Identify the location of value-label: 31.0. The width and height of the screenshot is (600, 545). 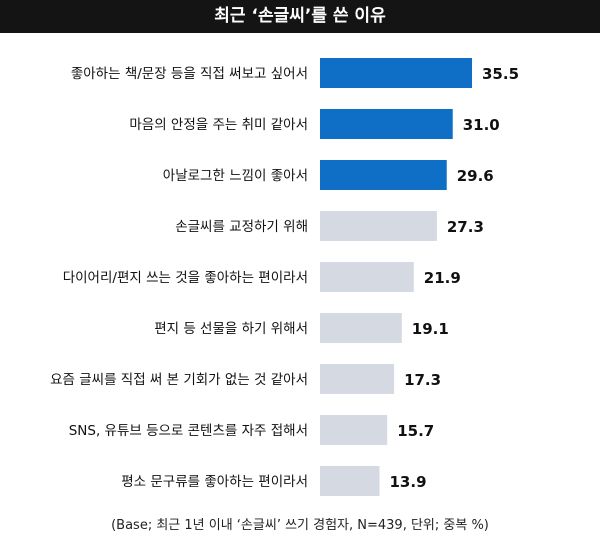
(481, 125).